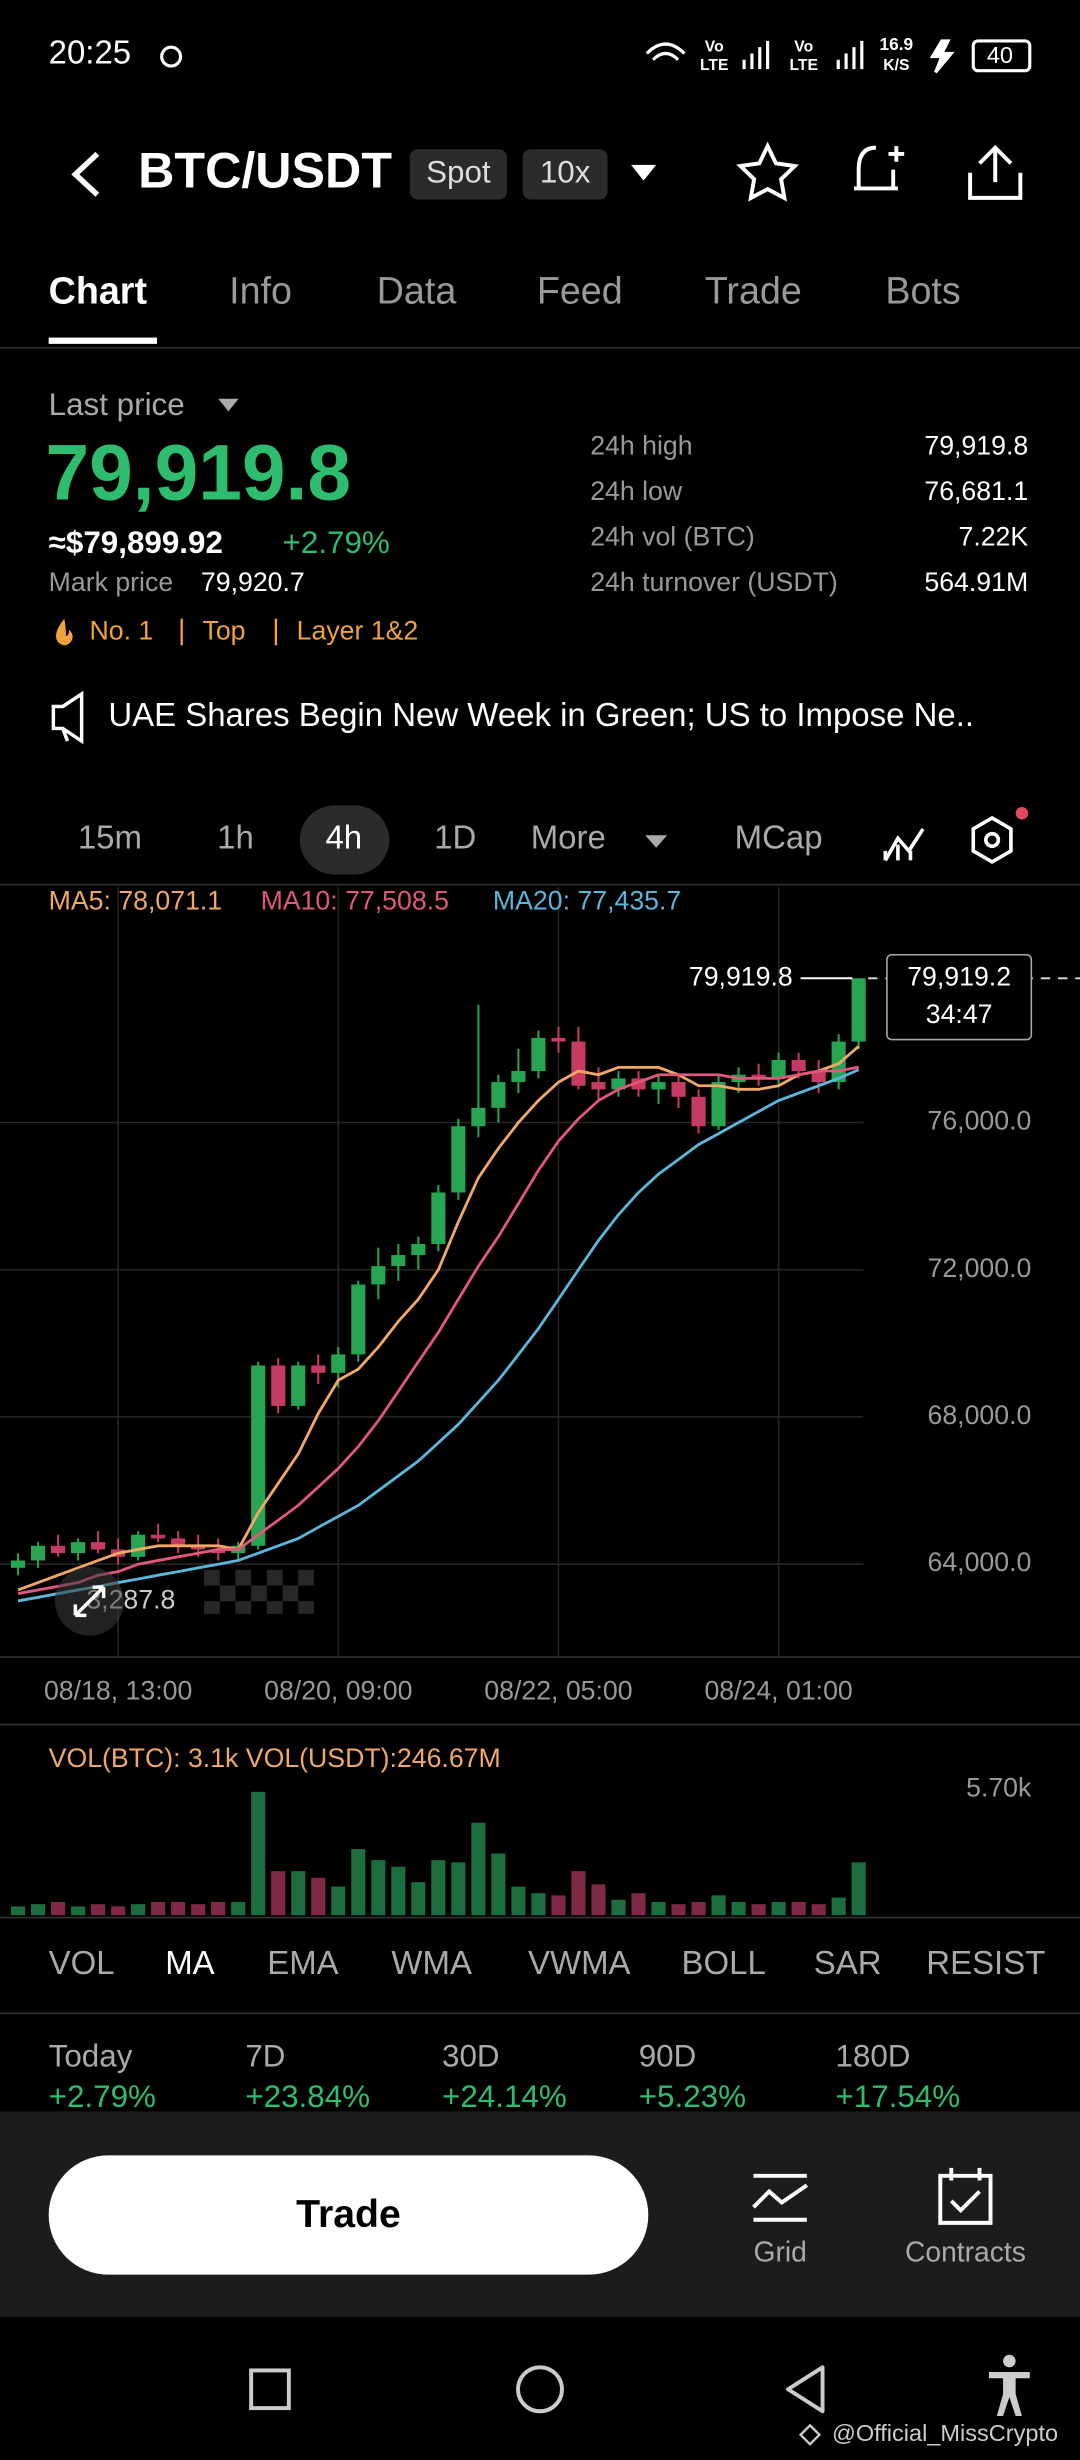  Describe the element at coordinates (904, 844) in the screenshot. I see `indicator-button` at that location.